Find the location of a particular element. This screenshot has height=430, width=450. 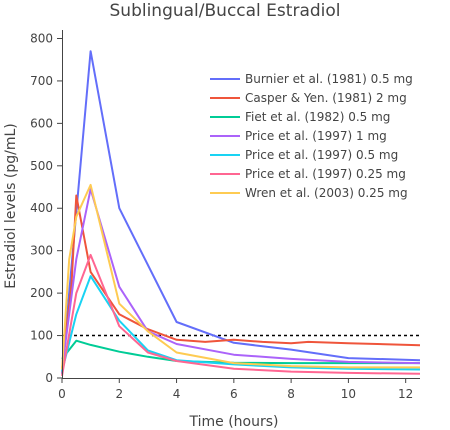

legend-item-label: Fiet et al. (1982) 0.5 mg is located at coordinates (317, 117).